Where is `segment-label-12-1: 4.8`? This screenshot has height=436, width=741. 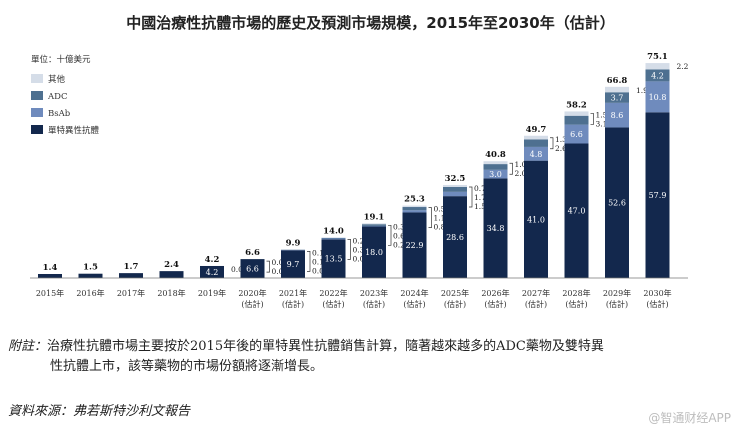
segment-label-12-1: 4.8 is located at coordinates (536, 154).